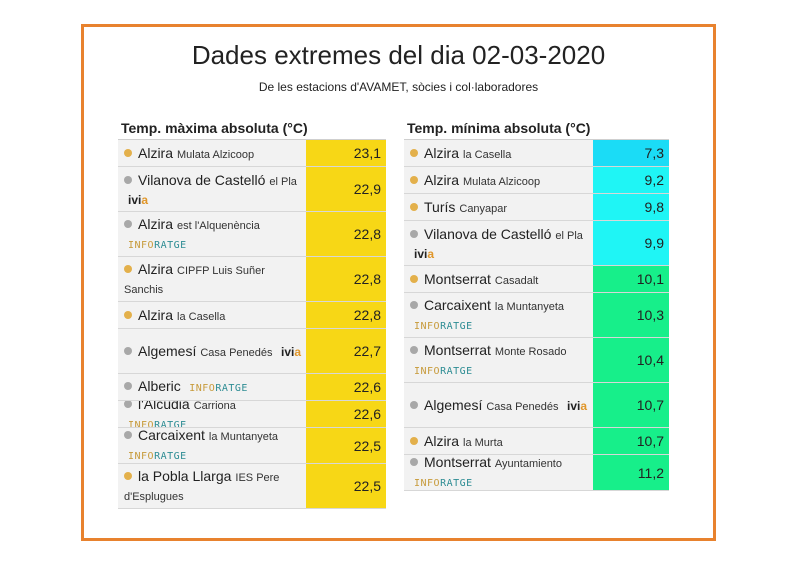 The height and width of the screenshot is (581, 791). Describe the element at coordinates (346, 153) in the screenshot. I see `temperature-value: 23,1` at that location.